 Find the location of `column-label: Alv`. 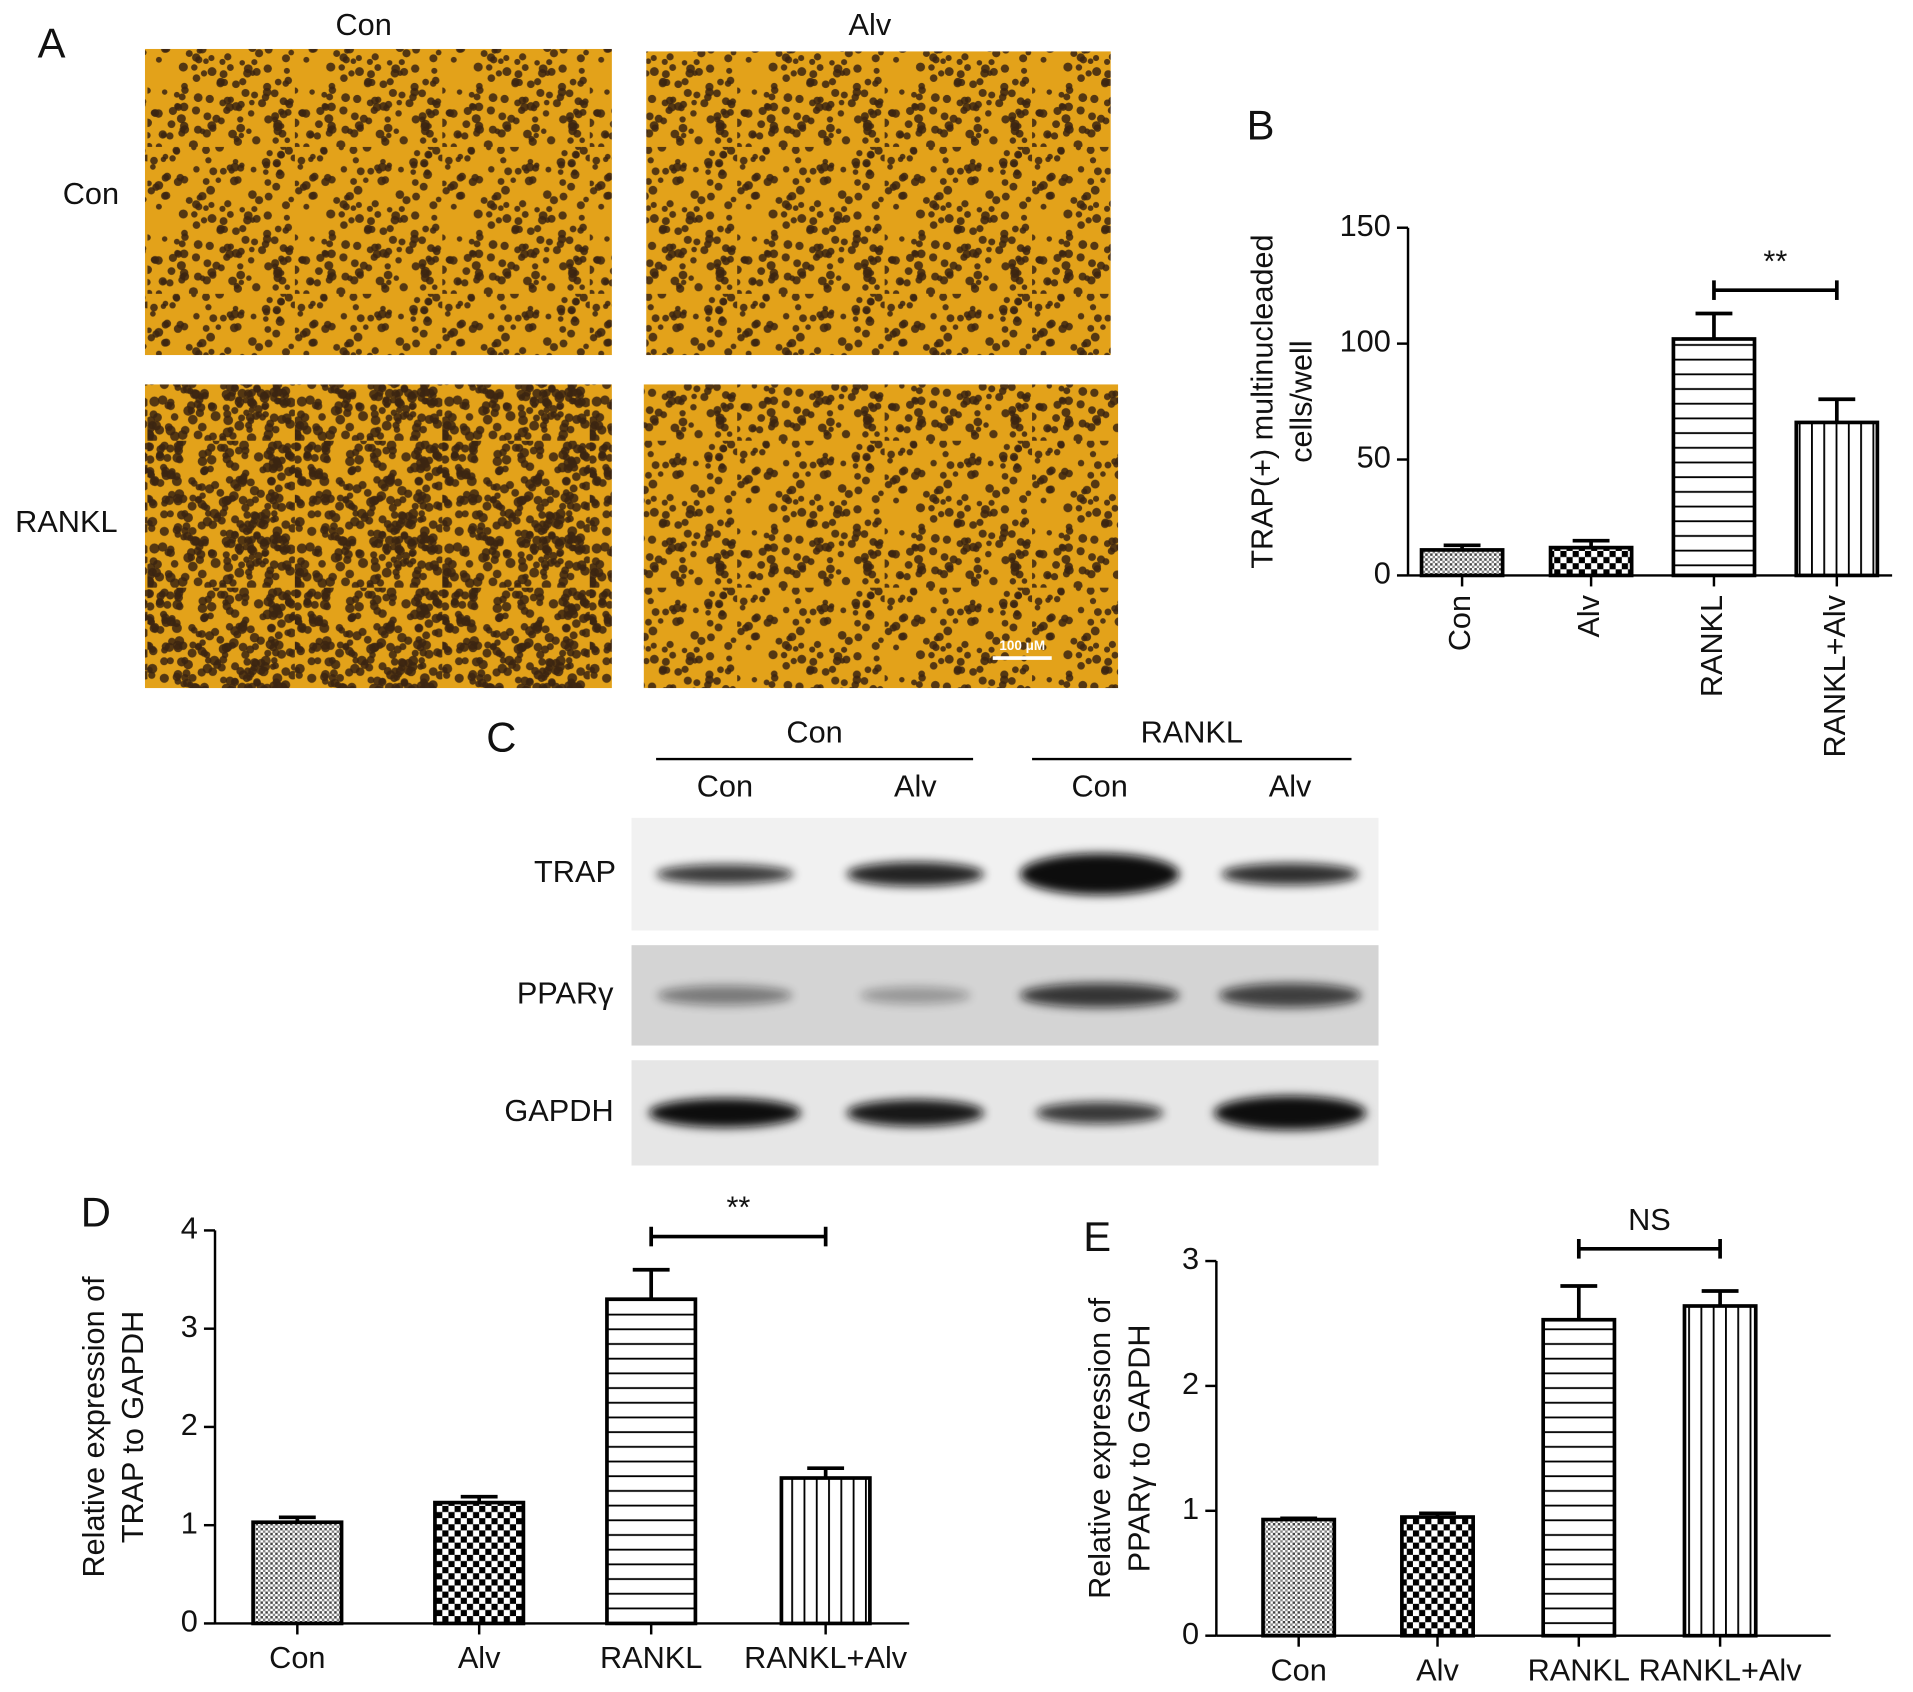

column-label: Alv is located at coordinates (870, 25).